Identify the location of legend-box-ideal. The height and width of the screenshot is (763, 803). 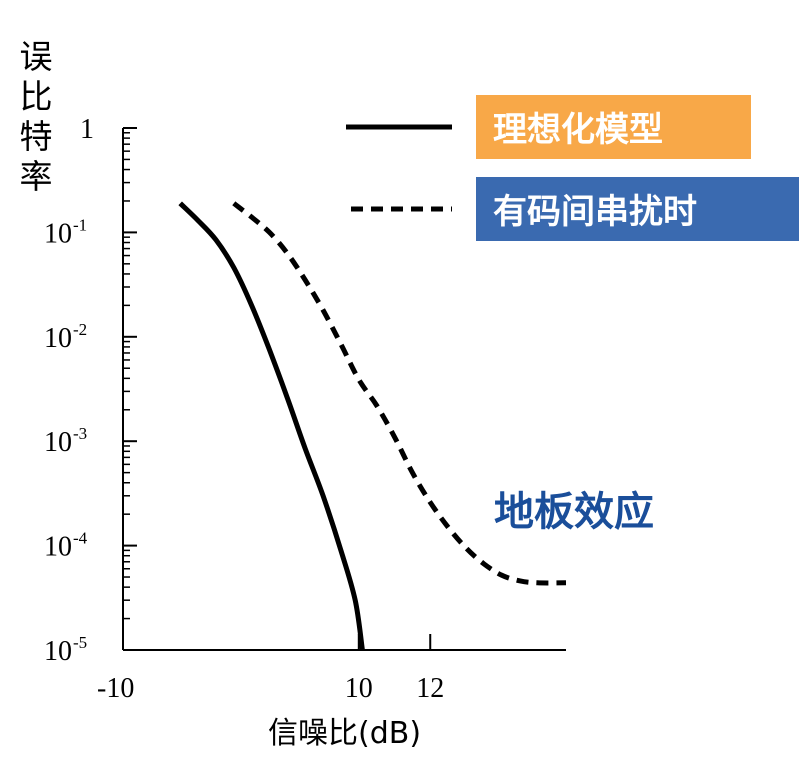
(613, 127).